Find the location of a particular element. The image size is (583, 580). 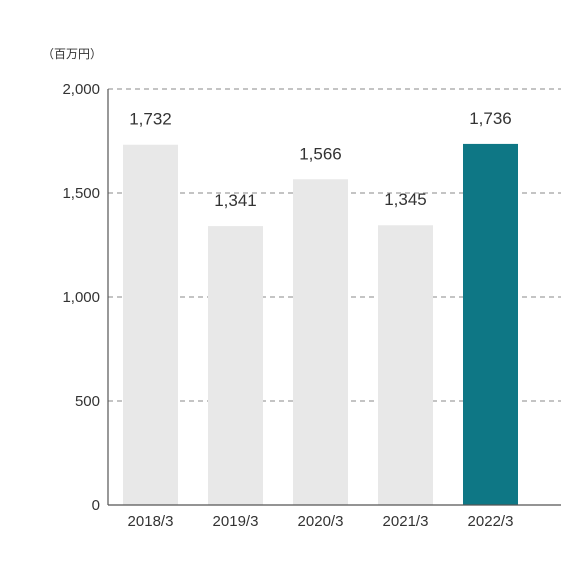

x-tick-label: 2021/3 is located at coordinates (406, 521).